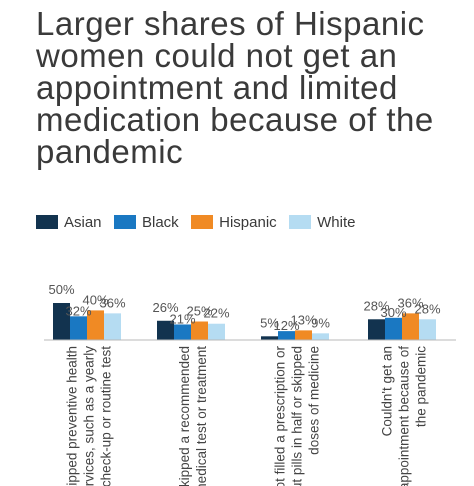 The width and height of the screenshot is (474, 486). I want to click on value-label-white-2: 22%, so click(216, 313).